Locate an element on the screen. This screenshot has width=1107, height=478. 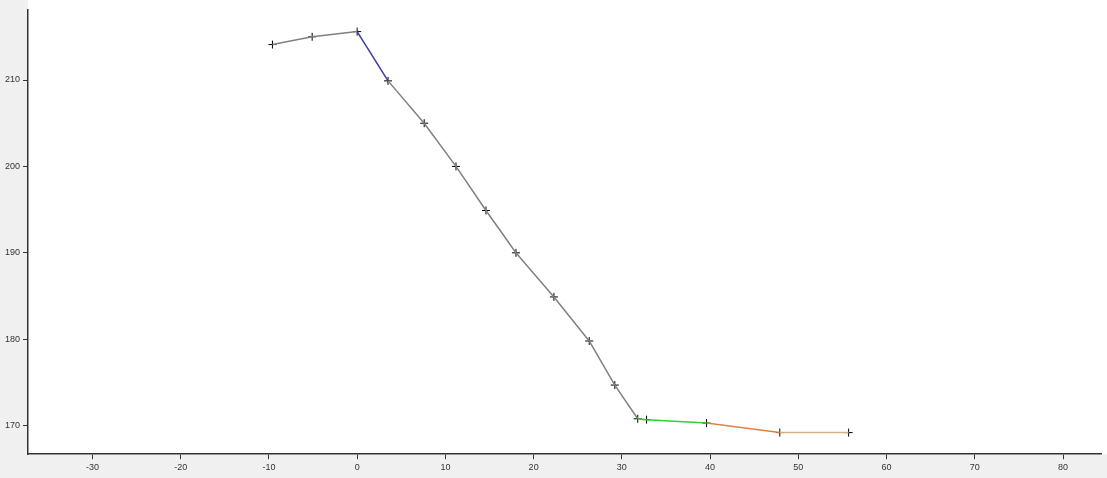
y-tick-label: 190 is located at coordinates (12, 252).